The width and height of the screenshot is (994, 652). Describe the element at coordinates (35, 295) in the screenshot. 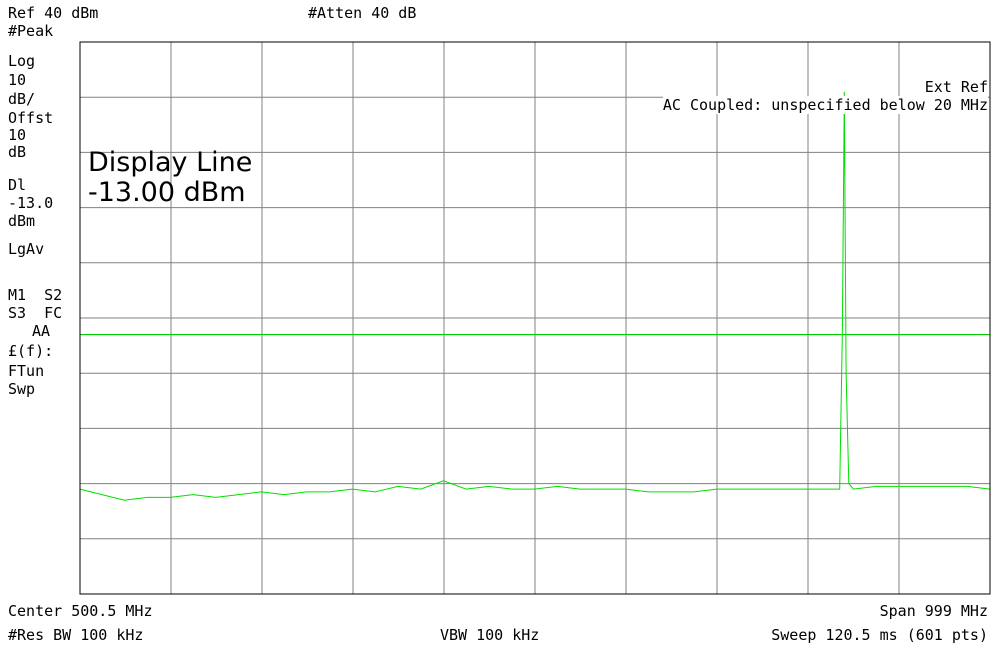

I see `trace-status-row1: M1 S2` at that location.